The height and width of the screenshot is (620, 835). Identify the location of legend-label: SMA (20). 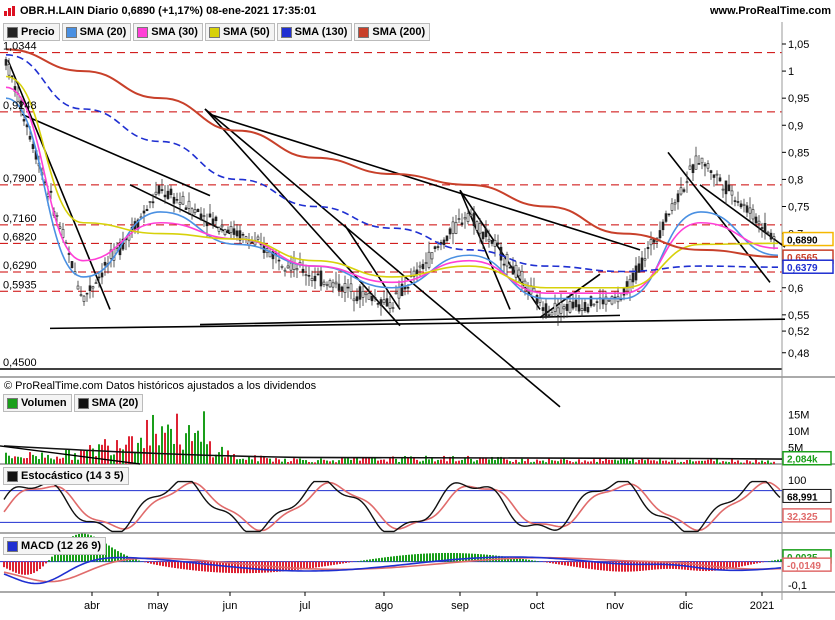
(103, 32).